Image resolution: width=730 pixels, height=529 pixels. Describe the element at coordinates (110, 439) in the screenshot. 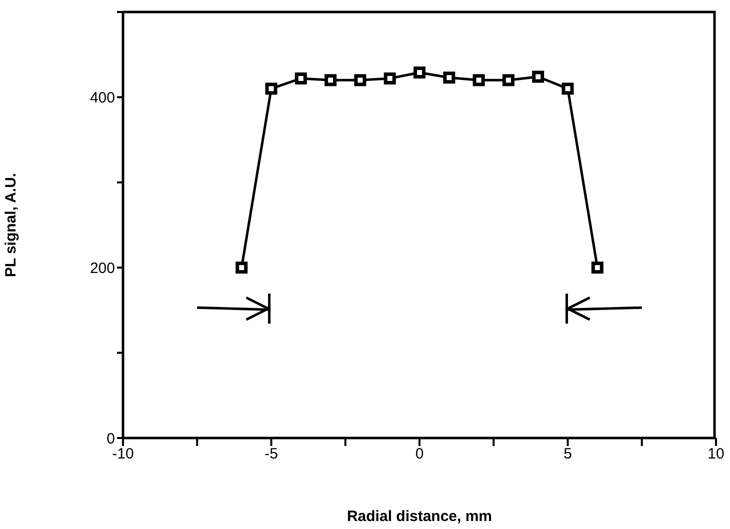

I see `y-tick-label: 0` at that location.